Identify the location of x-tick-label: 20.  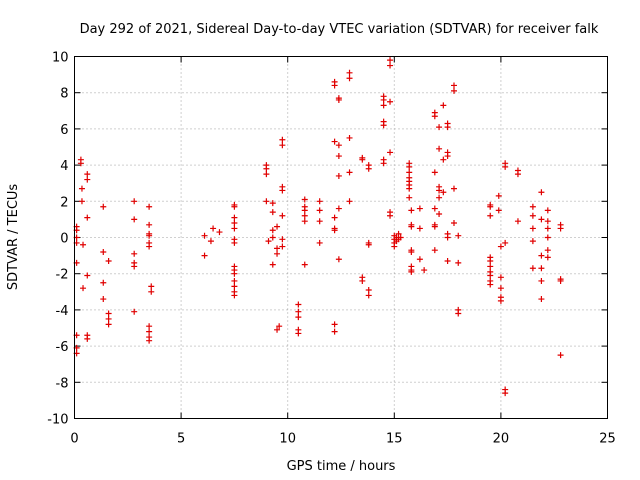
(501, 439).